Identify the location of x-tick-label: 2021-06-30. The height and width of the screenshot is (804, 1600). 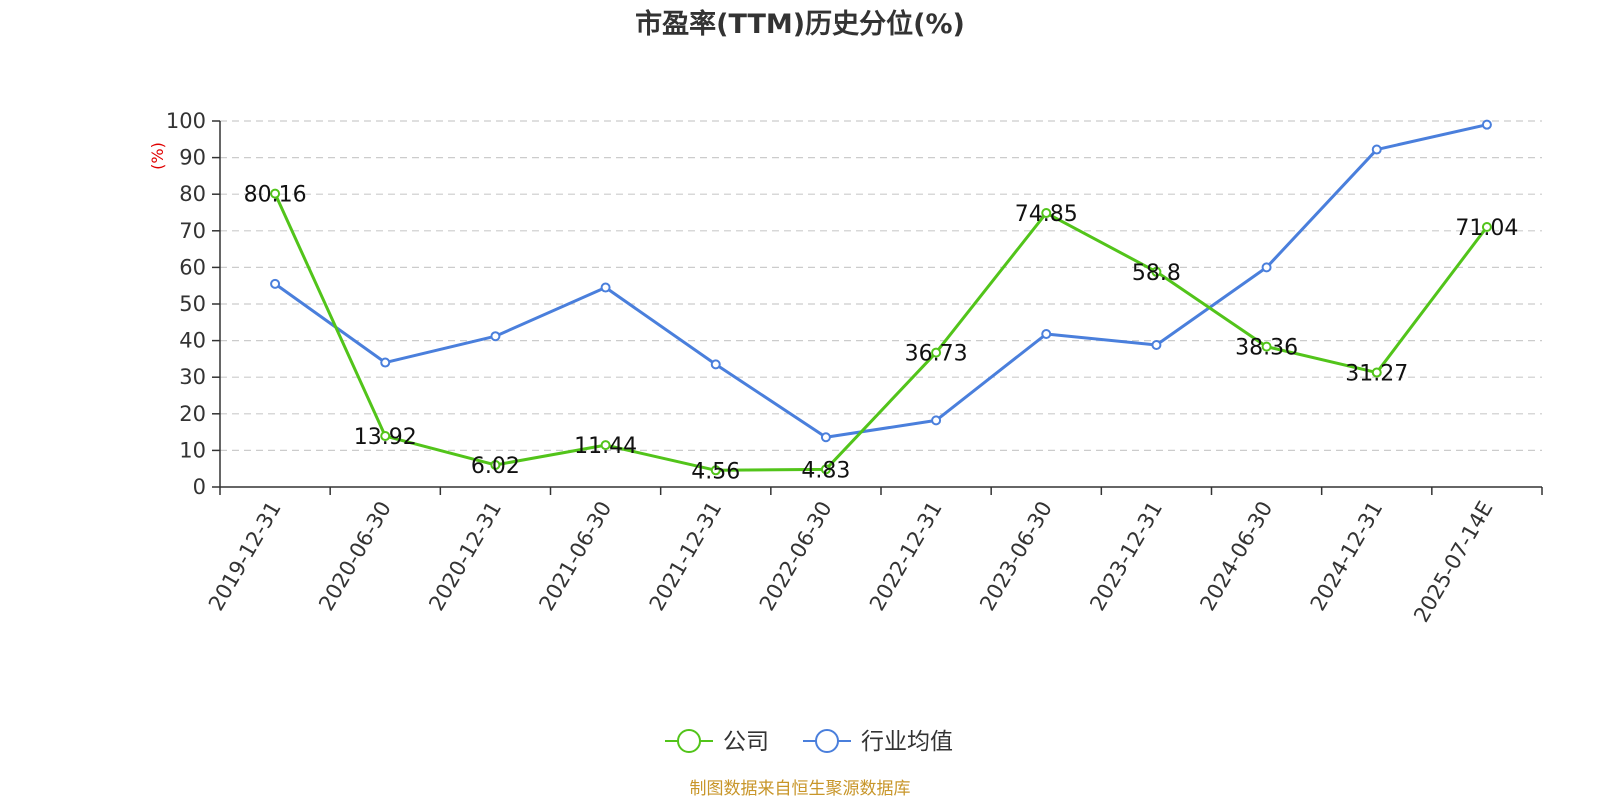
(575, 556).